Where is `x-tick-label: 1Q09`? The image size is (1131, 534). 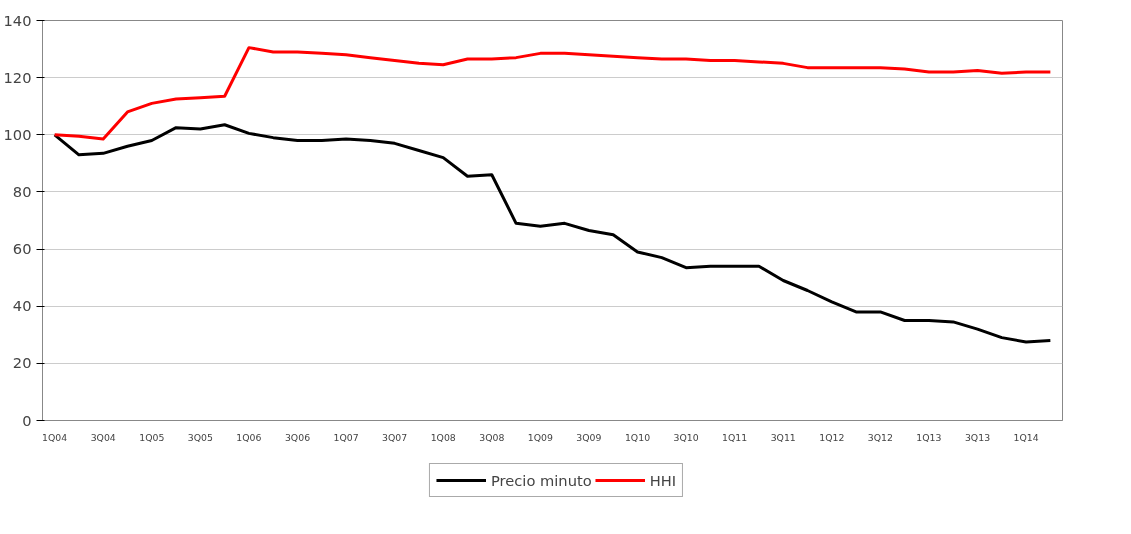
x-tick-label: 1Q09 is located at coordinates (540, 437).